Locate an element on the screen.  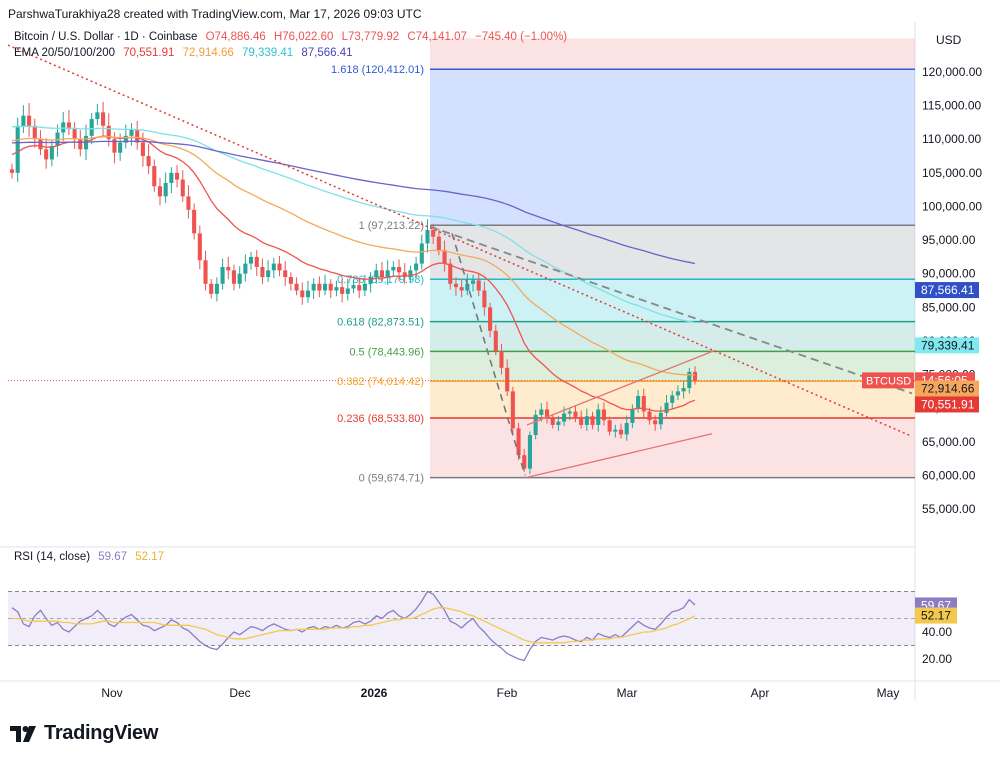
tradingview-logo-text: TradingView is located at coordinates (101, 733).